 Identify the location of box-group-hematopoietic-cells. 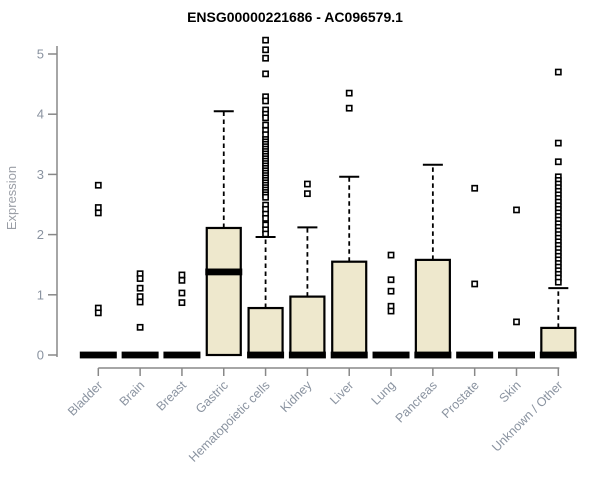
(266, 197).